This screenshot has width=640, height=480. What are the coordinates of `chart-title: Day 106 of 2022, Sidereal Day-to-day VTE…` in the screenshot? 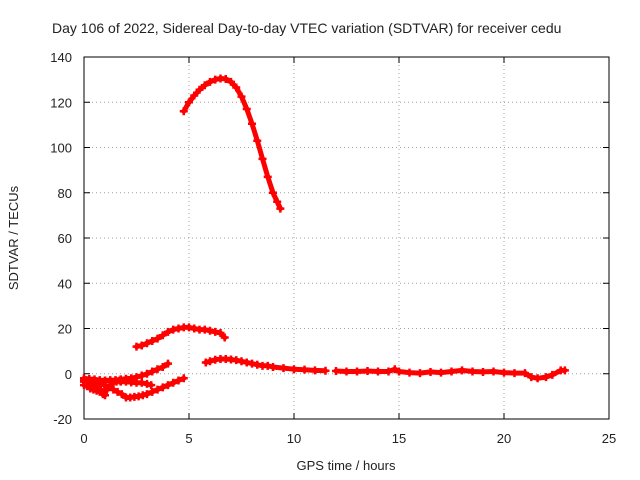 It's located at (306, 28).